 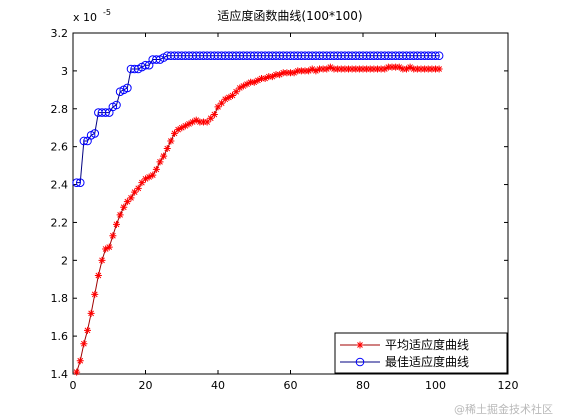 I want to click on x-tick-label: 20, so click(x=146, y=385).